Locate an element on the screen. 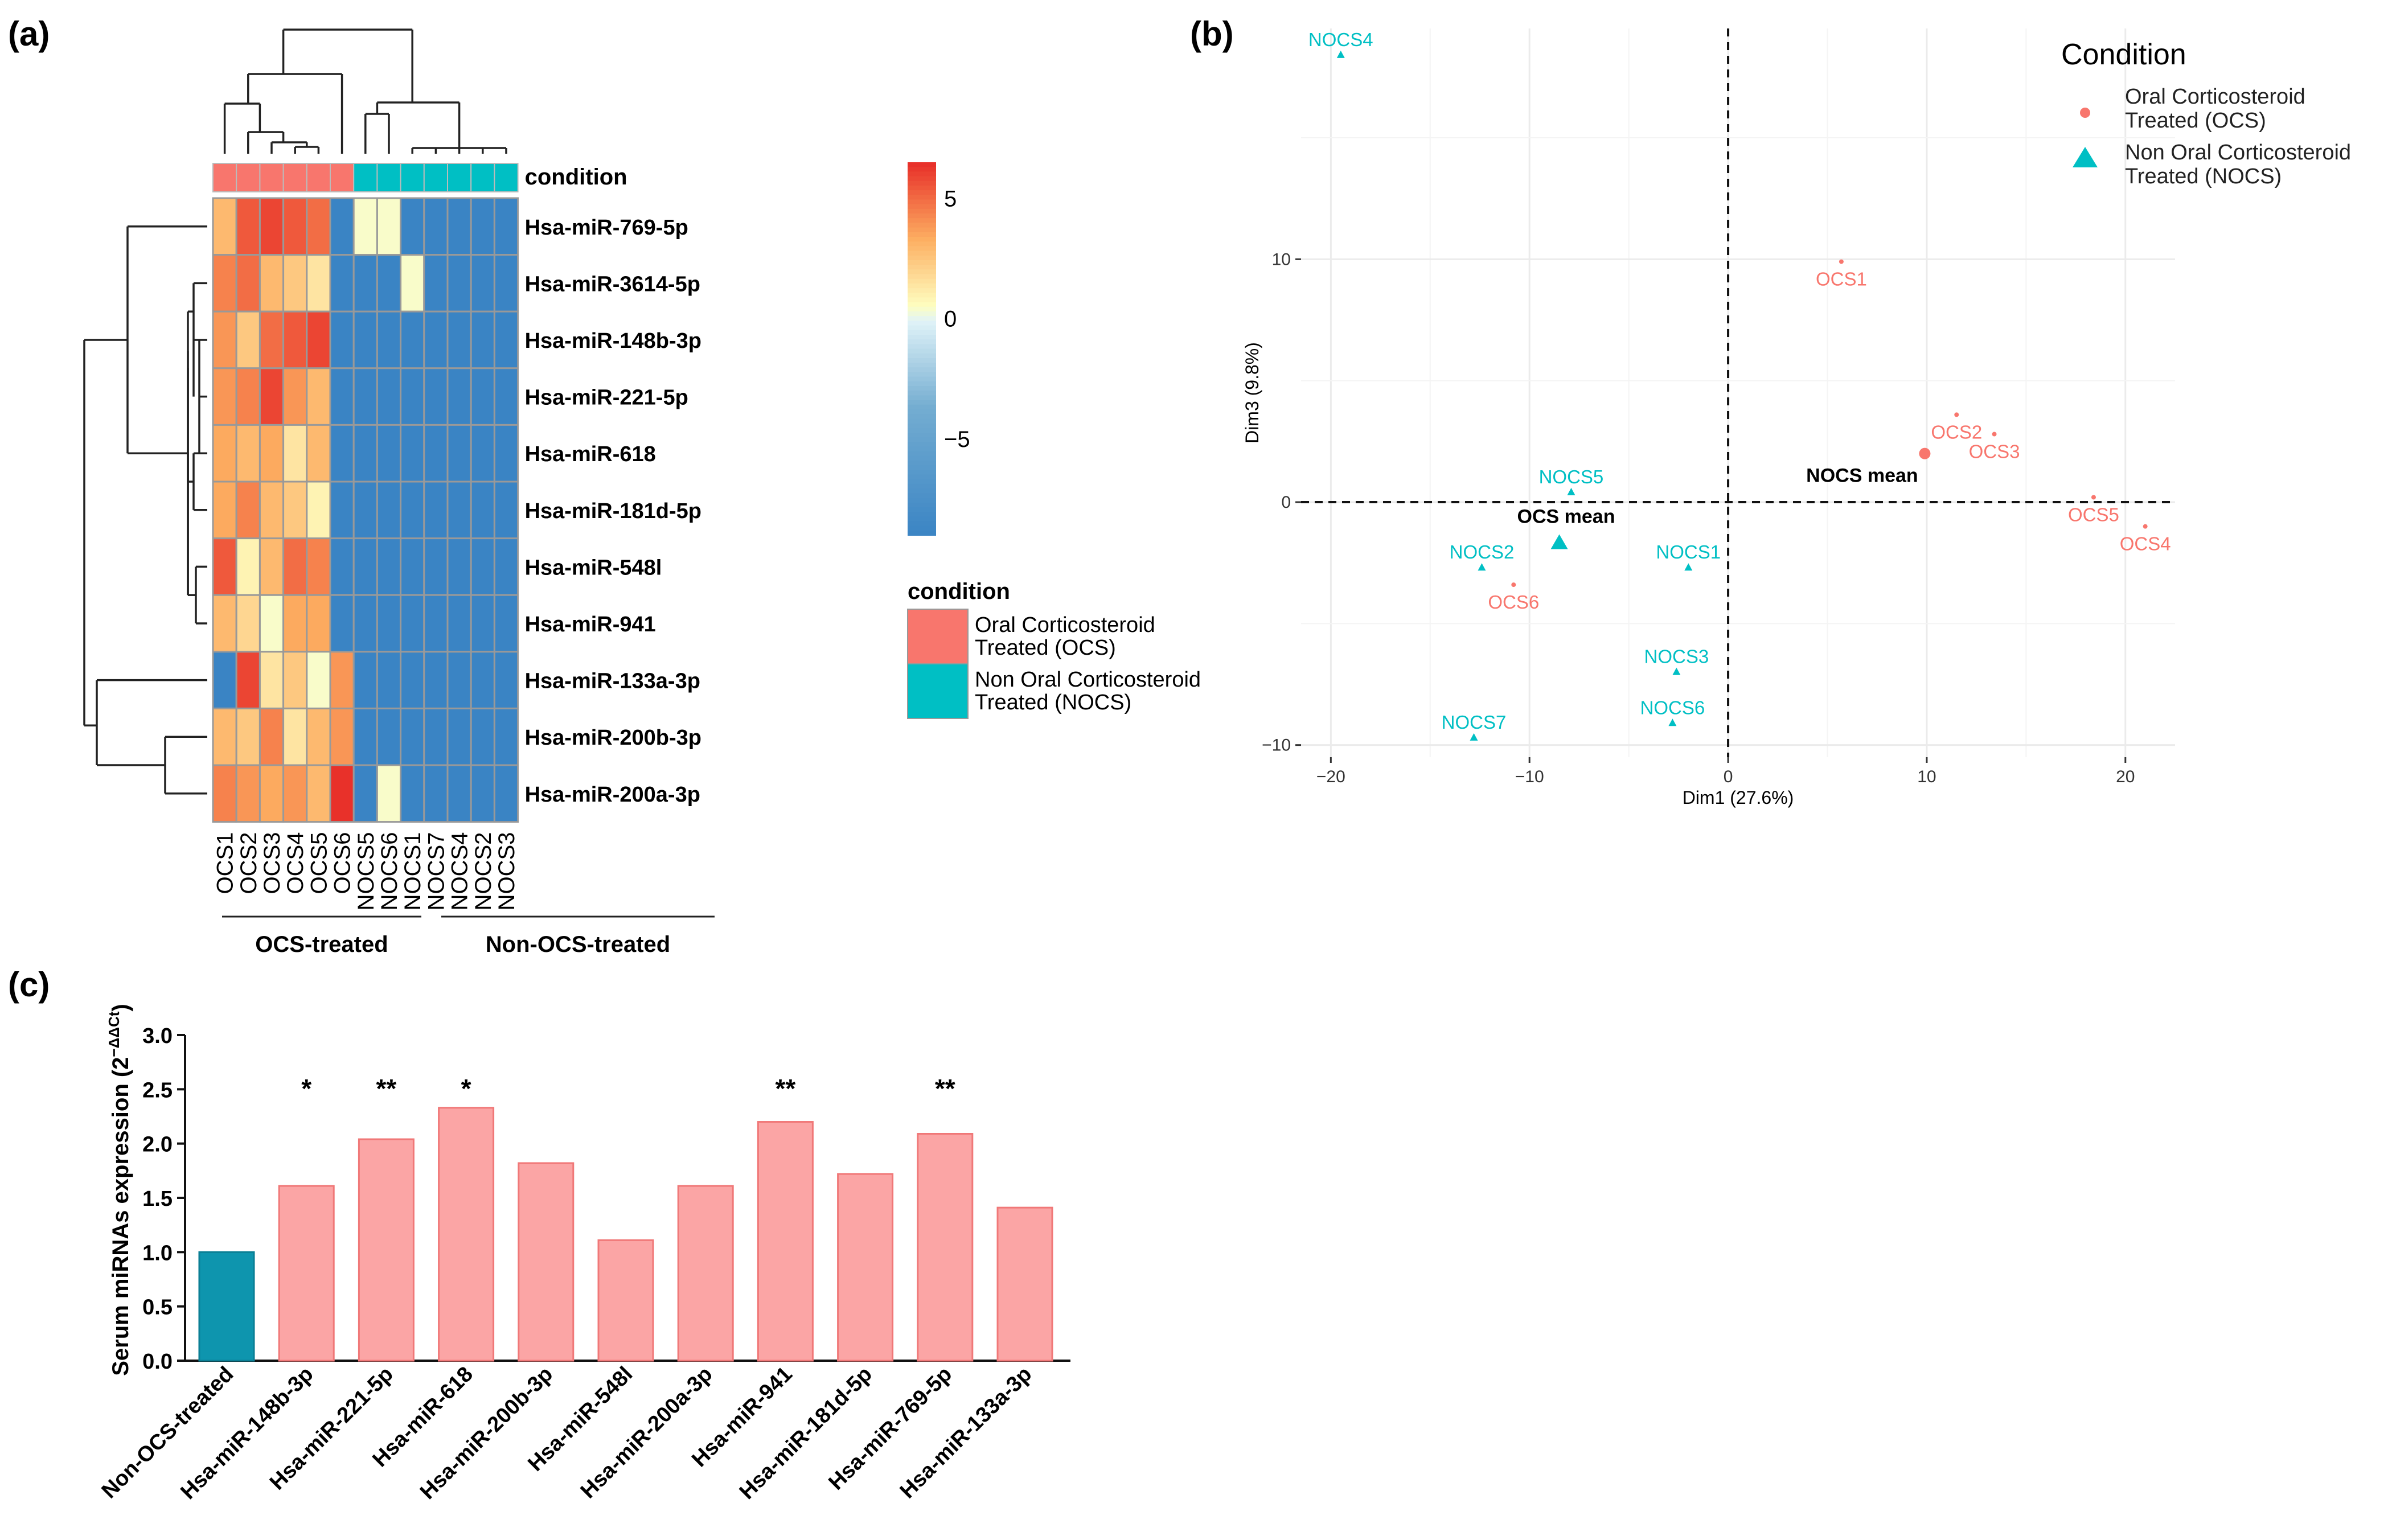  legend-ocs-marker is located at coordinates (2085, 113).